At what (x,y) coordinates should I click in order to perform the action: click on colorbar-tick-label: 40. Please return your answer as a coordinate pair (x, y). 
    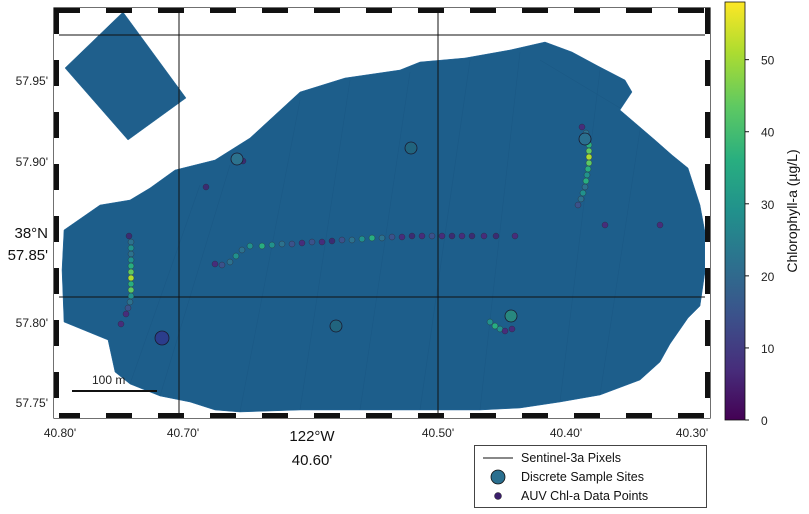
    Looking at the image, I should click on (768, 133).